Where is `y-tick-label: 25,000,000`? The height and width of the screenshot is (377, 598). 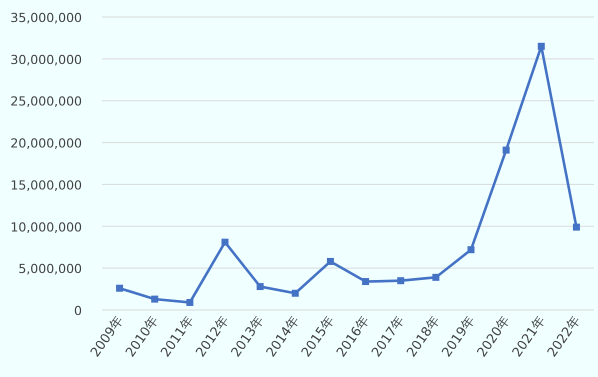
y-tick-label: 25,000,000 is located at coordinates (46, 101).